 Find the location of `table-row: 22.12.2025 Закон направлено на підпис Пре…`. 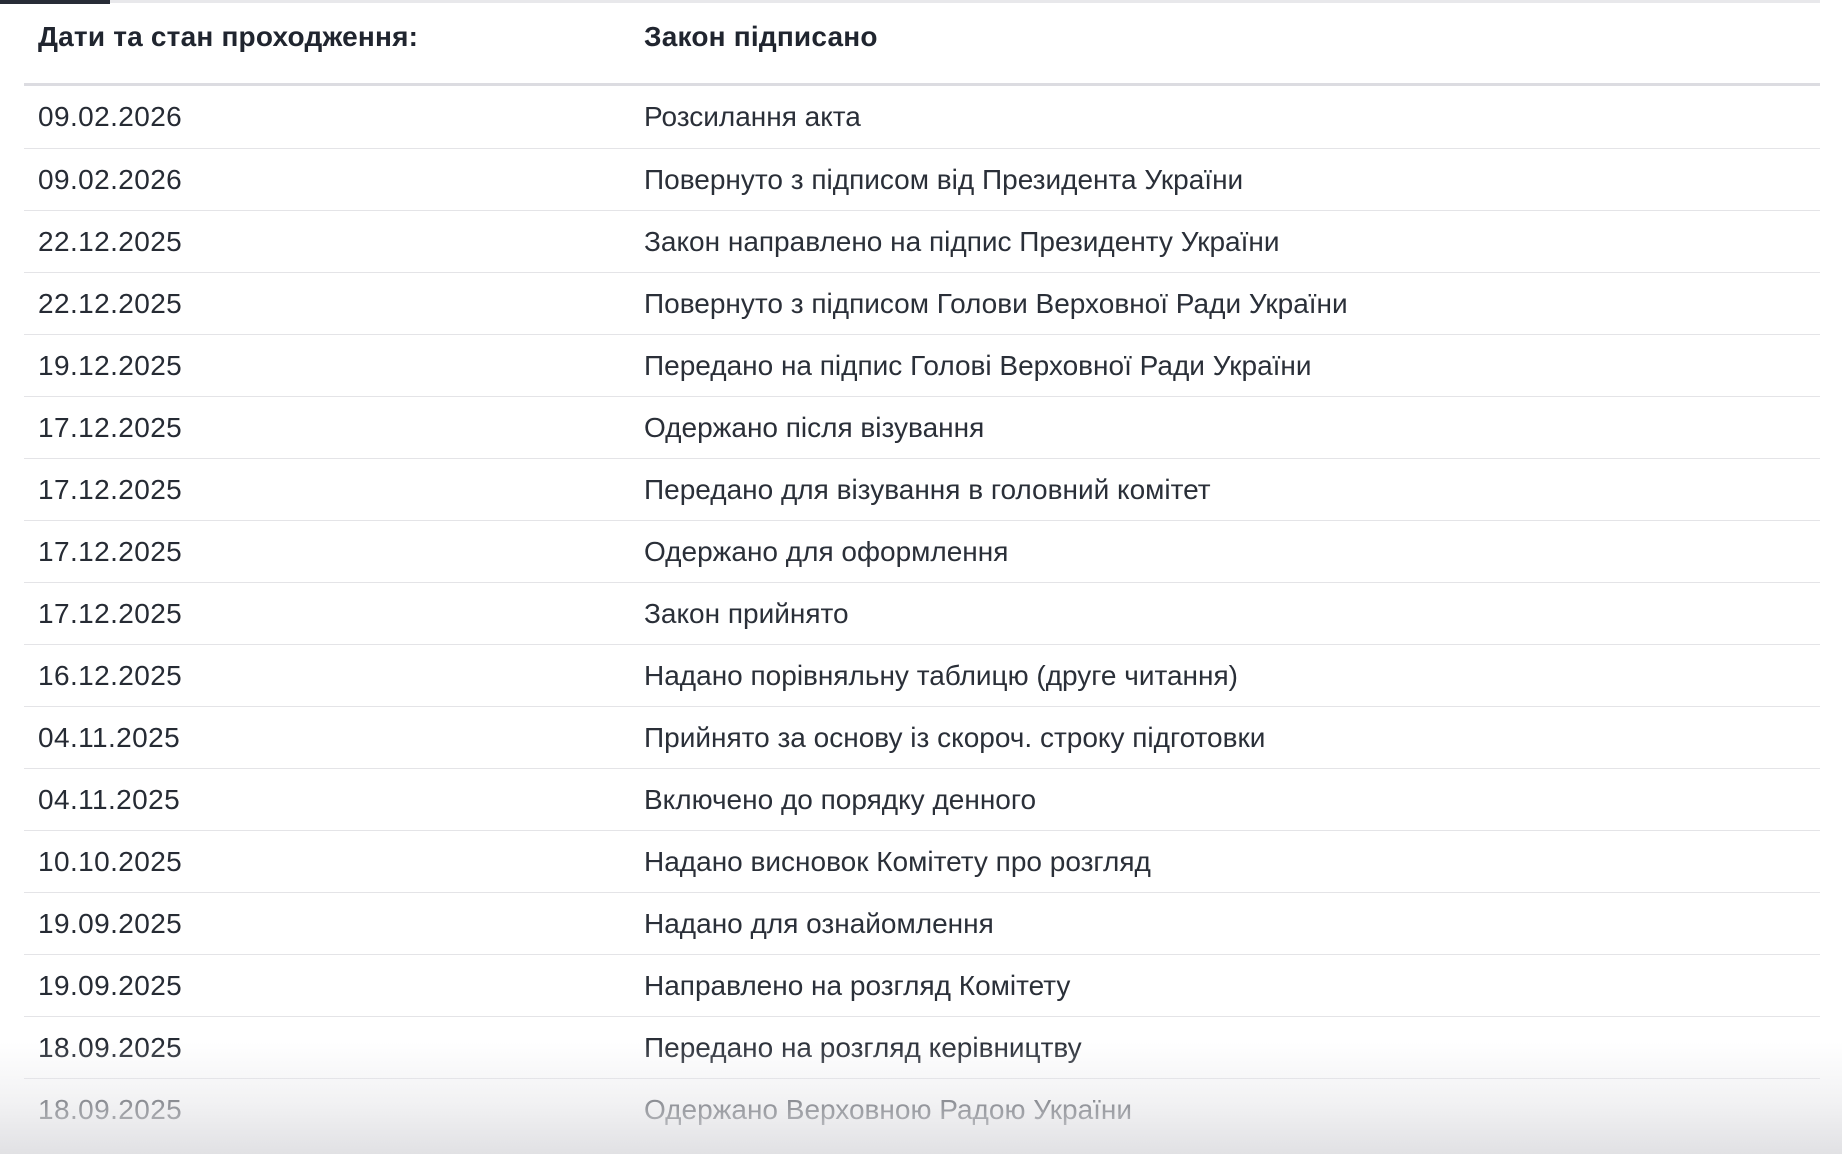

table-row: 22.12.2025 Закон направлено на підпис Пре… is located at coordinates (922, 241).